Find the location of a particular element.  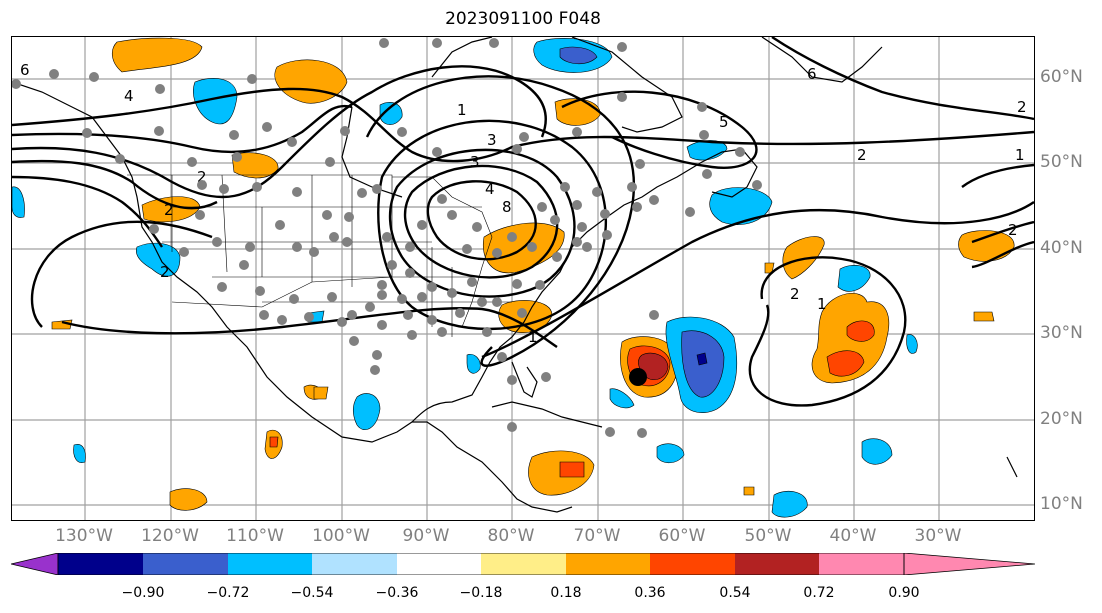

lon-label: 120°W is located at coordinates (170, 536).